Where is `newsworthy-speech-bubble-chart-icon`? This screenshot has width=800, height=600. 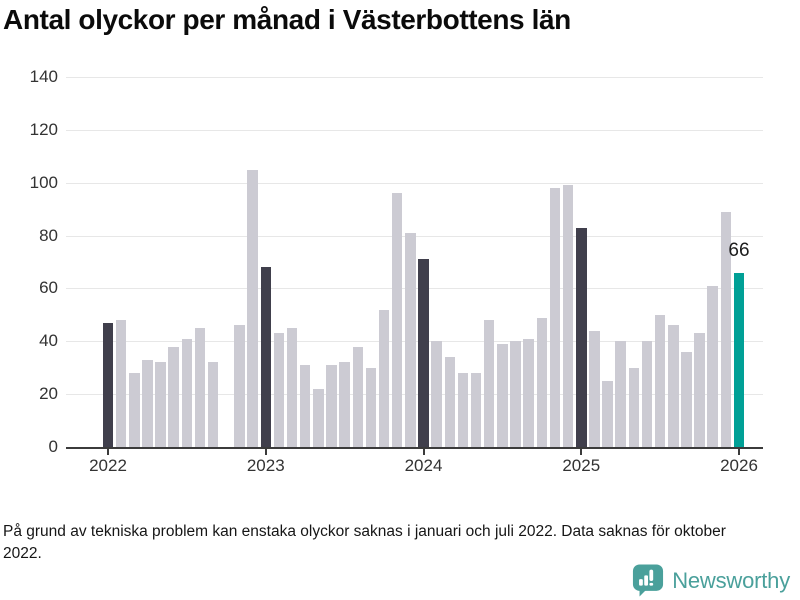 newsworthy-speech-bubble-chart-icon is located at coordinates (648, 580).